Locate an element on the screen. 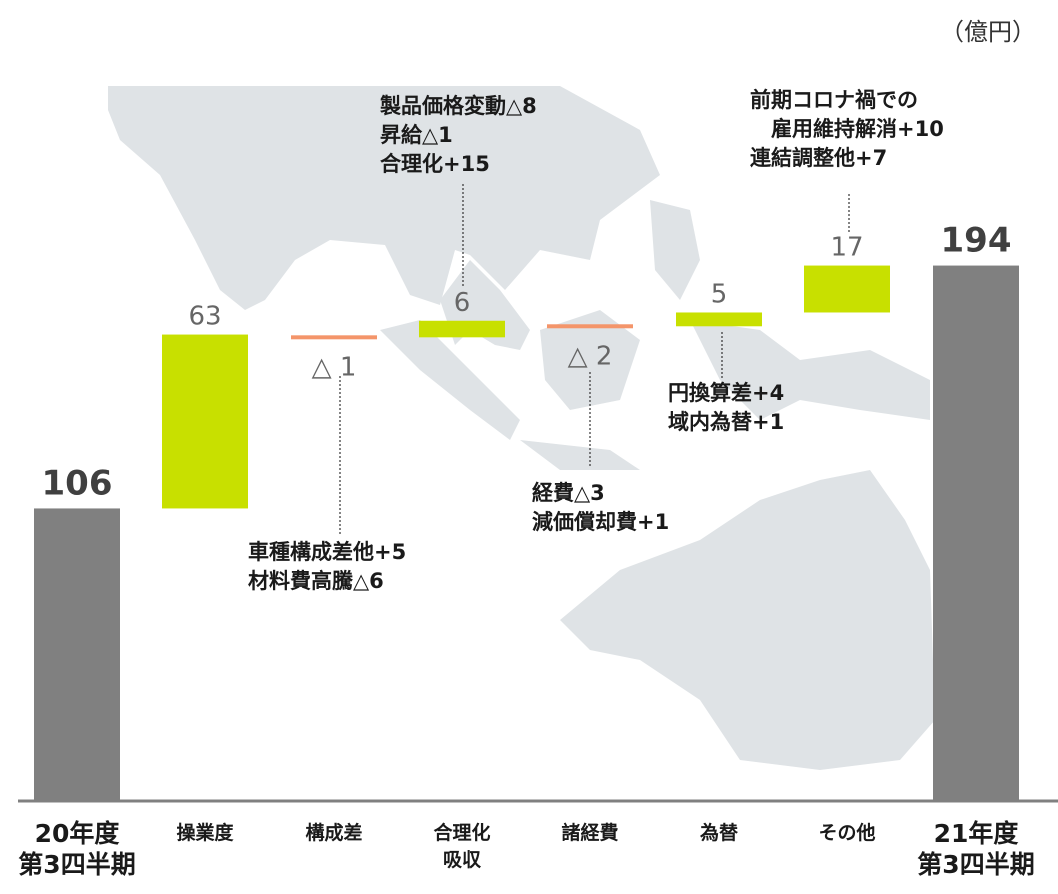  category-label-0: 20年度 第3四半期 is located at coordinates (77, 849).